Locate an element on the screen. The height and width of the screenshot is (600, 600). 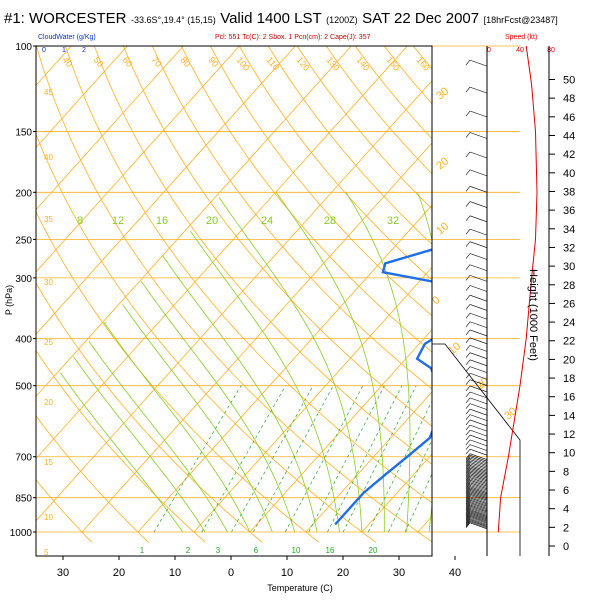
speed-tick-label: 40 is located at coordinates (520, 50).